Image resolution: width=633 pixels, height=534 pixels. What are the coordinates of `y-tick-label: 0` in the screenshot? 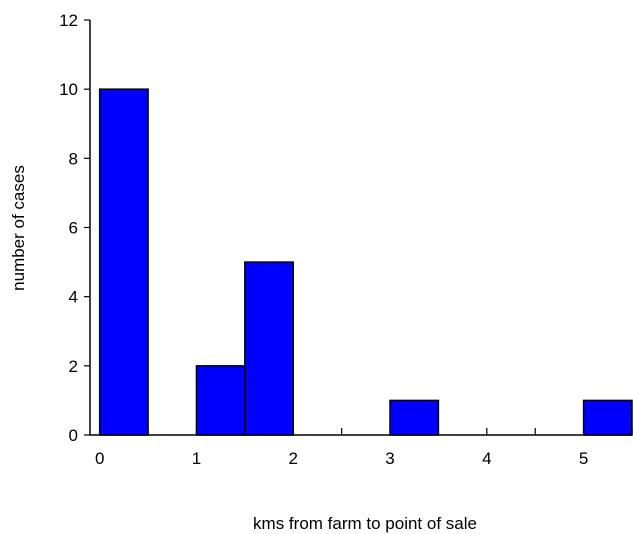 It's located at (73, 435).